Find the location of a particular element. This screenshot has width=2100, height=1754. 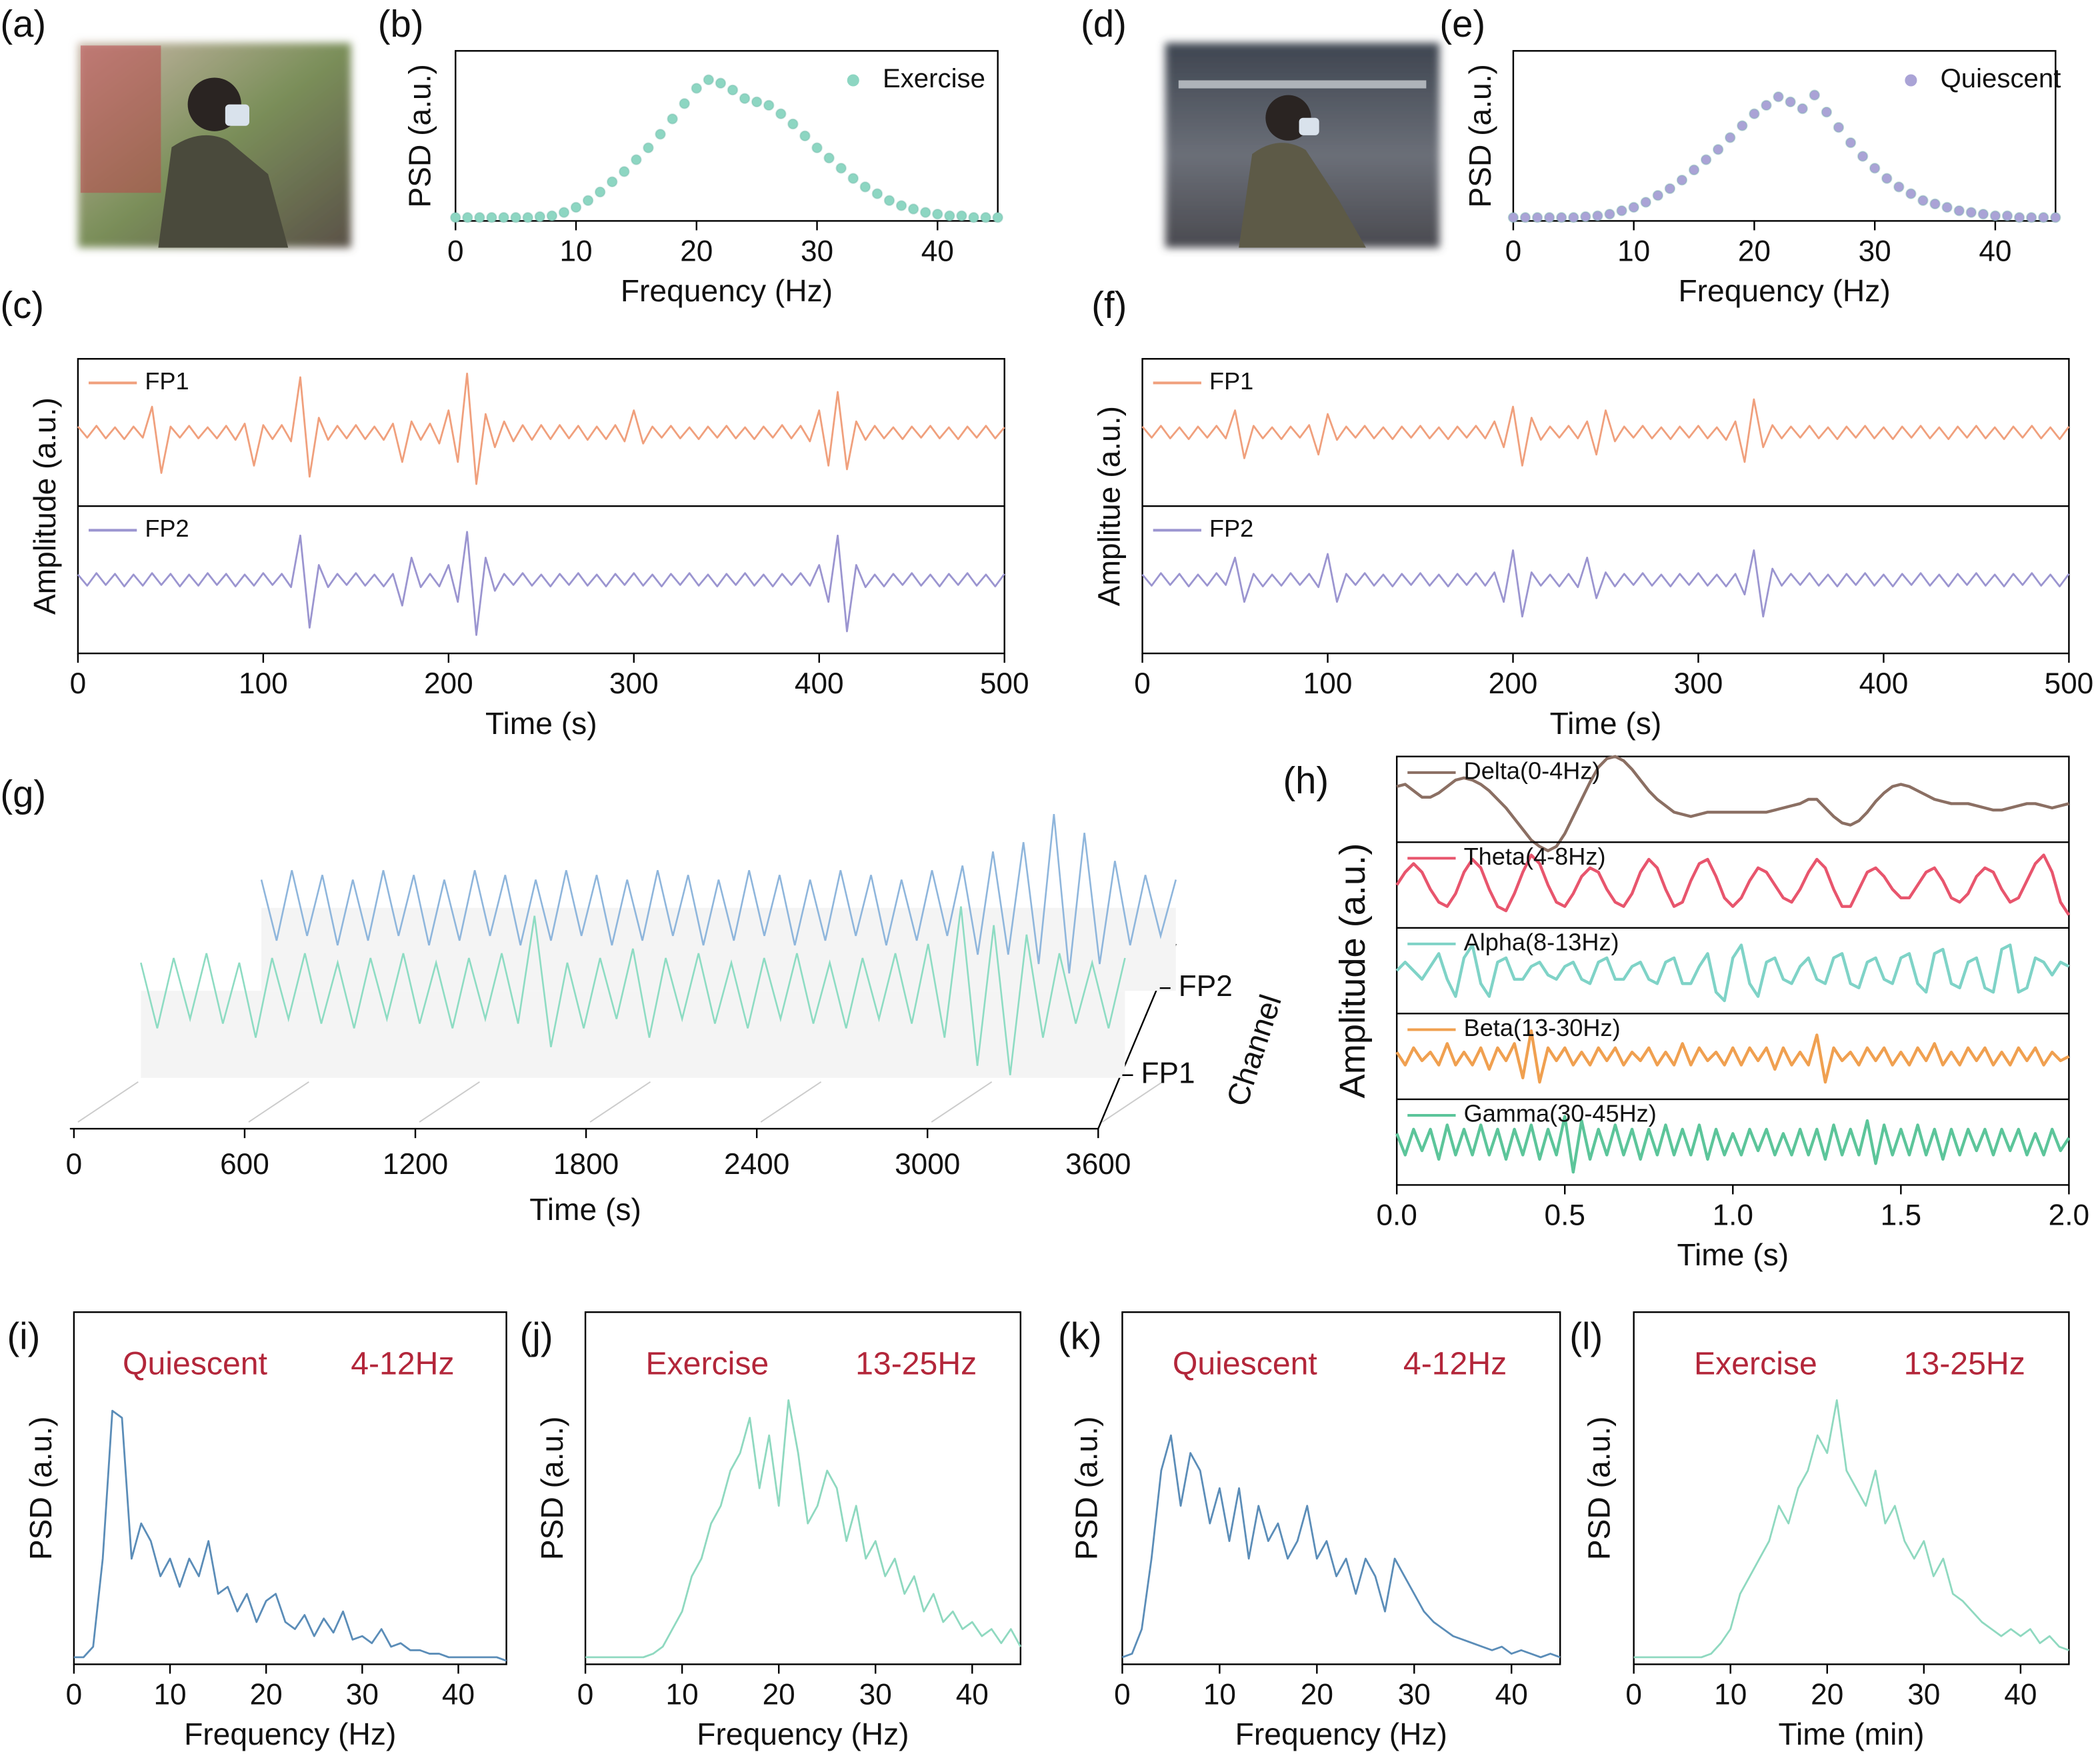

y-axis-label: PSD (a.u.) is located at coordinates (419, 136).